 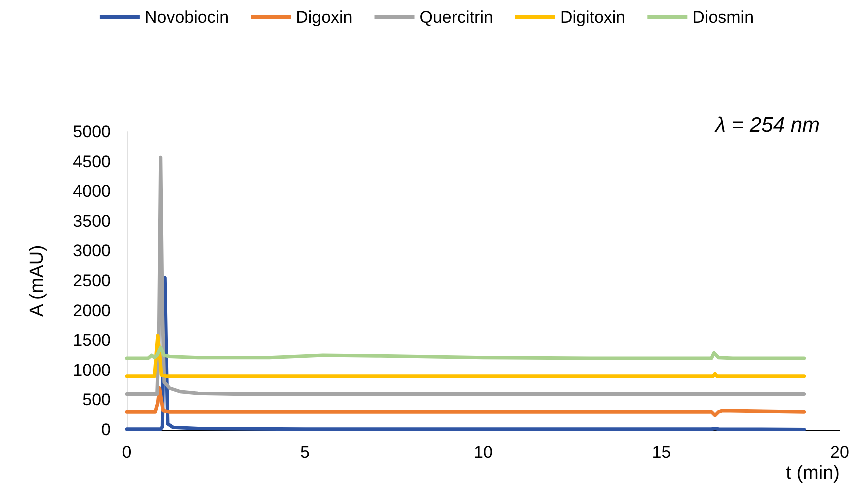 What do you see at coordinates (187, 17) in the screenshot?
I see `legend-label: Novobiocin` at bounding box center [187, 17].